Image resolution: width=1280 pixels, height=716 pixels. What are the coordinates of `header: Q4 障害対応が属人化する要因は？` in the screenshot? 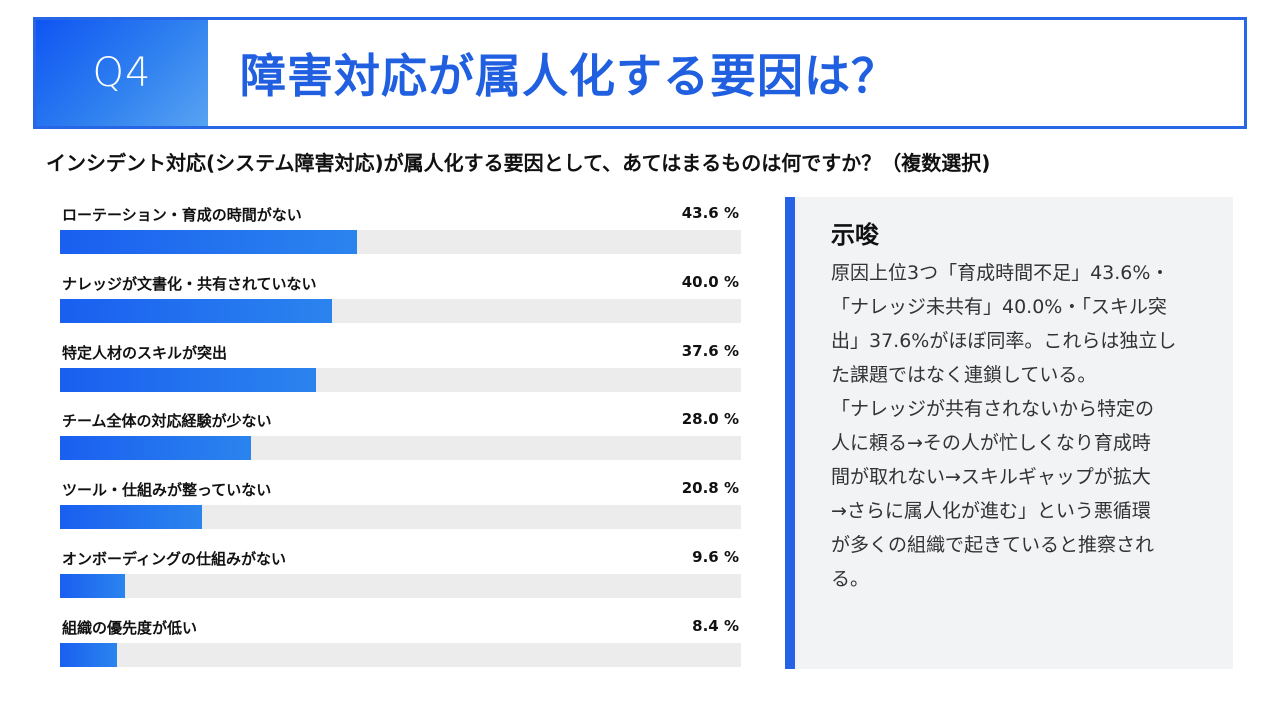 It's located at (640, 73).